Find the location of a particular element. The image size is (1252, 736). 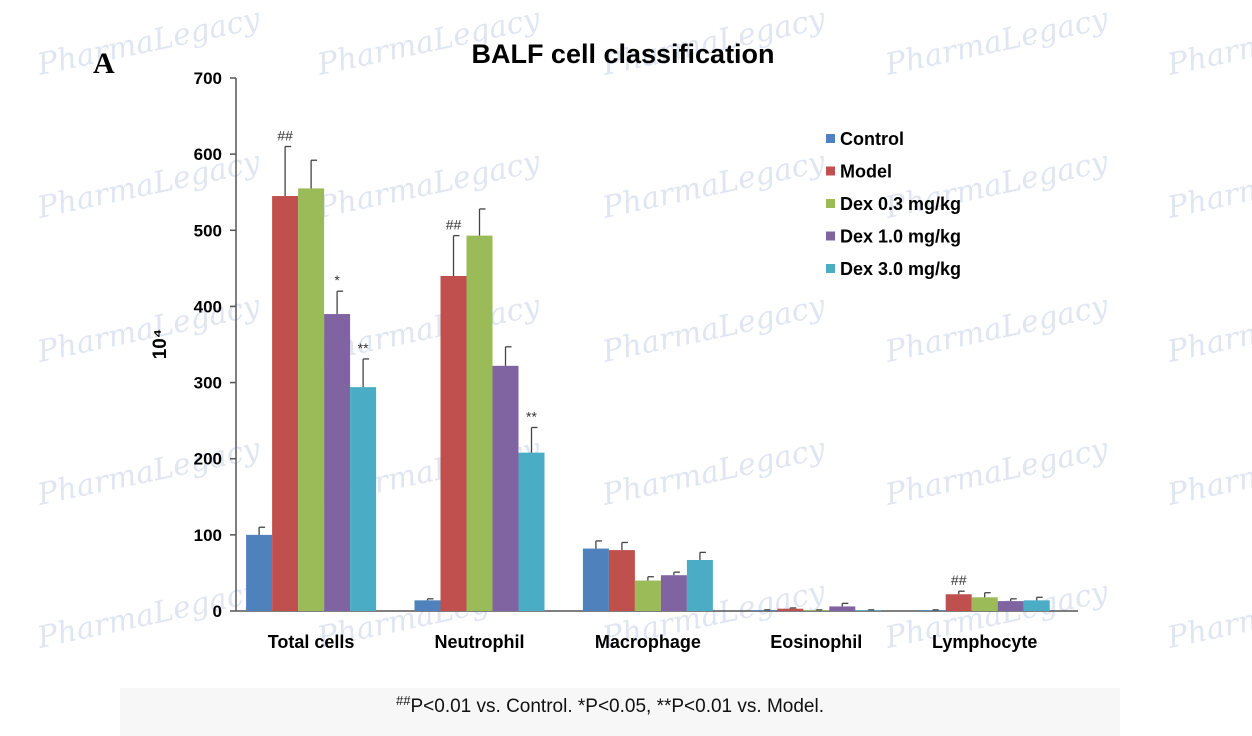

category-label: Eosinophil is located at coordinates (816, 642).